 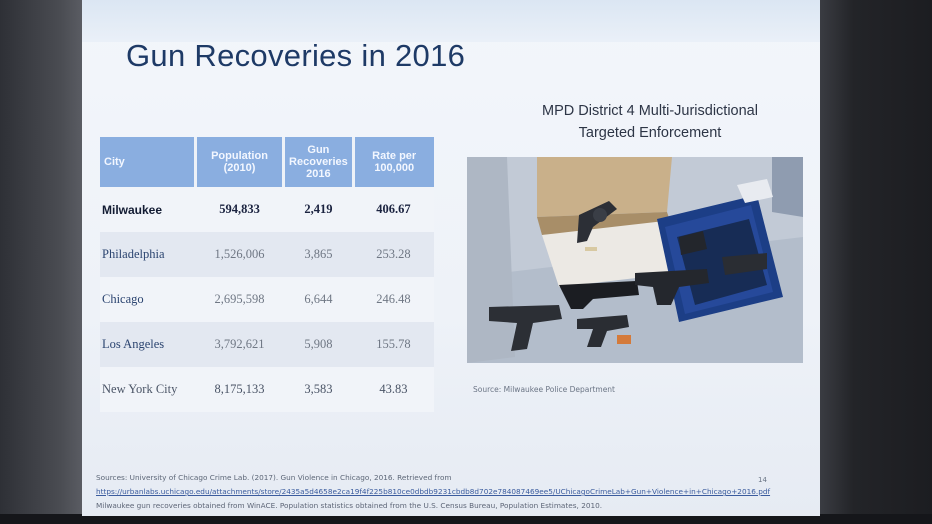 I want to click on cell-population: 1,526,006, so click(x=239, y=254).